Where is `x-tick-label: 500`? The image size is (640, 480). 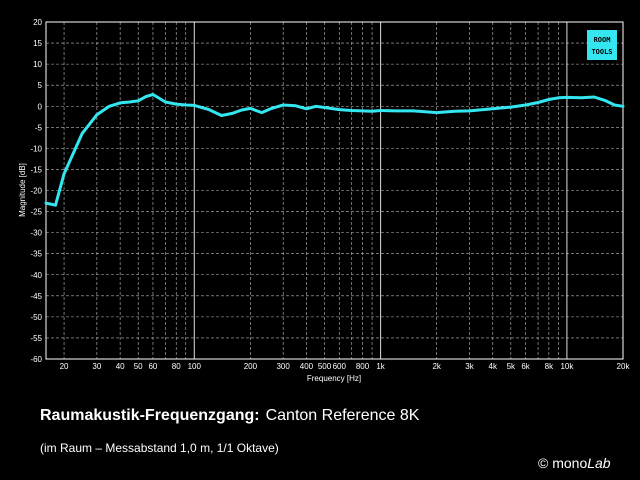
x-tick-label: 500 is located at coordinates (325, 366).